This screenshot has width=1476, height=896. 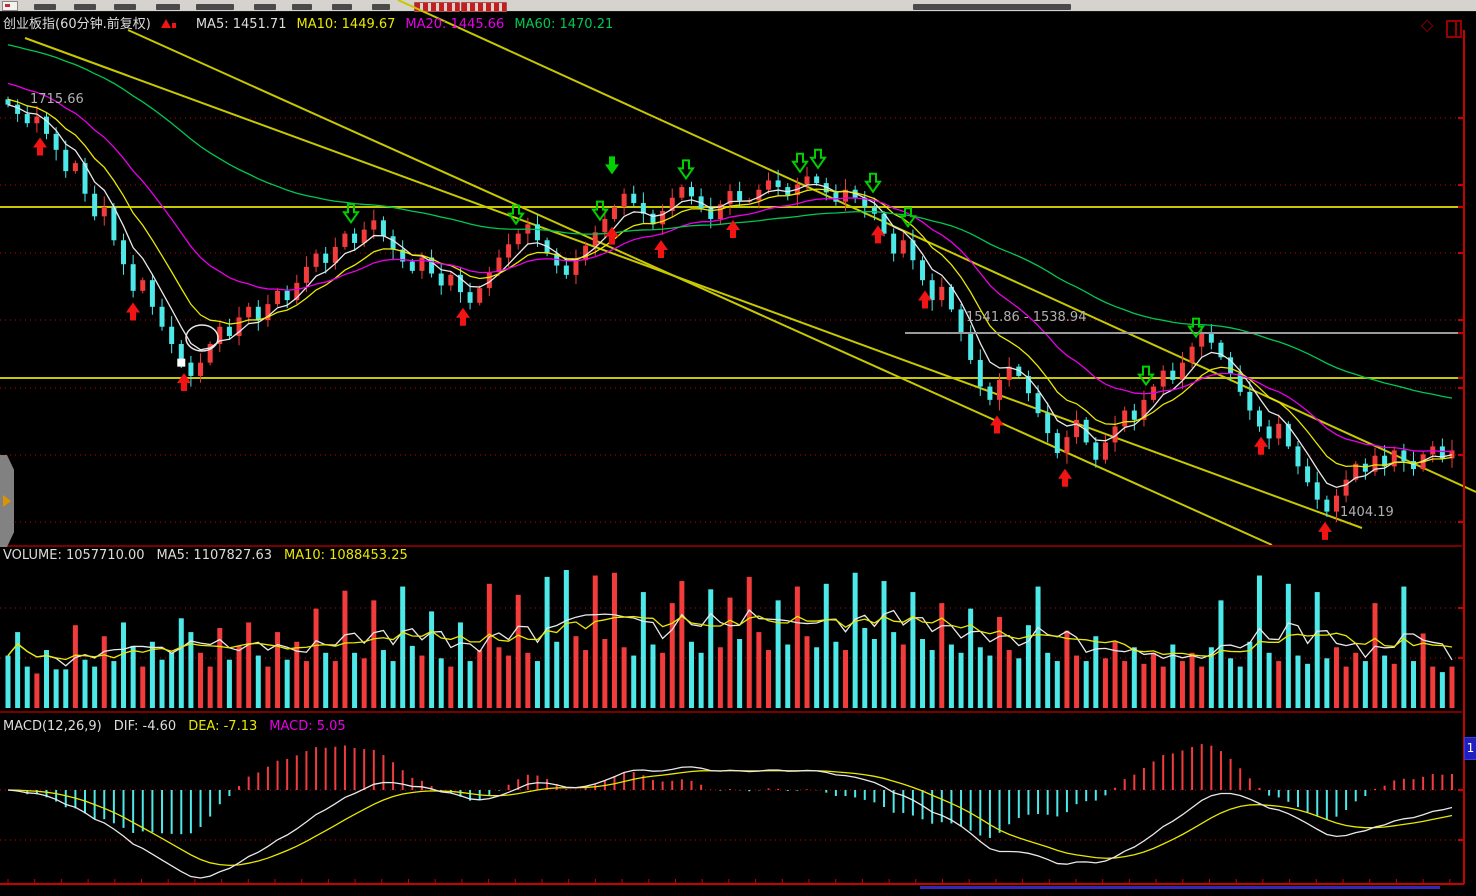 What do you see at coordinates (1454, 29) in the screenshot?
I see `pages-icon` at bounding box center [1454, 29].